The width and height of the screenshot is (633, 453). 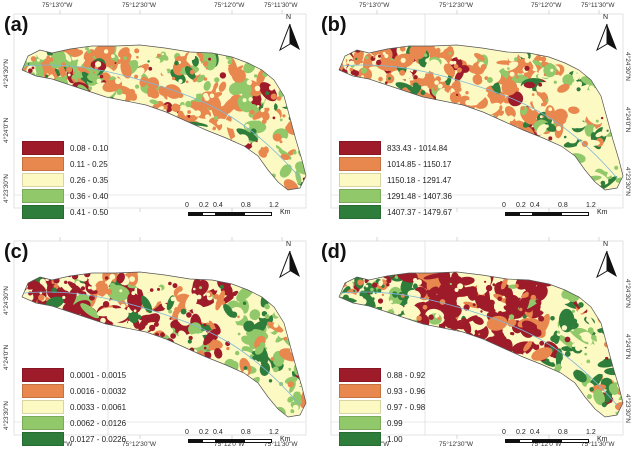 I want to click on legend-item: 0.0062 - 0.0126, so click(x=74, y=423).